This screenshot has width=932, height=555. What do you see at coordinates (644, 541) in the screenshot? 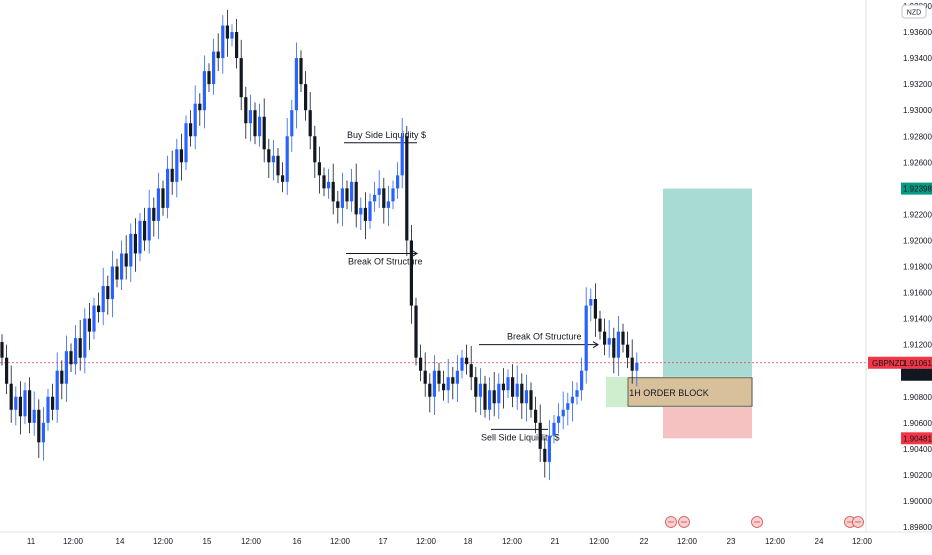
I see `x-tick-label: 22` at bounding box center [644, 541].